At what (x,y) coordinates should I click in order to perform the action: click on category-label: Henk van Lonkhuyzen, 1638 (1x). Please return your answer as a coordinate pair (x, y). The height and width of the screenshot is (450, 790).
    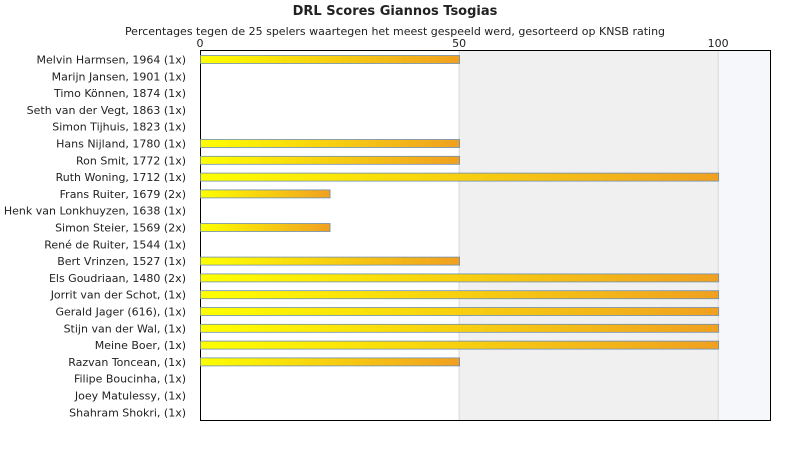
    Looking at the image, I should click on (95, 211).